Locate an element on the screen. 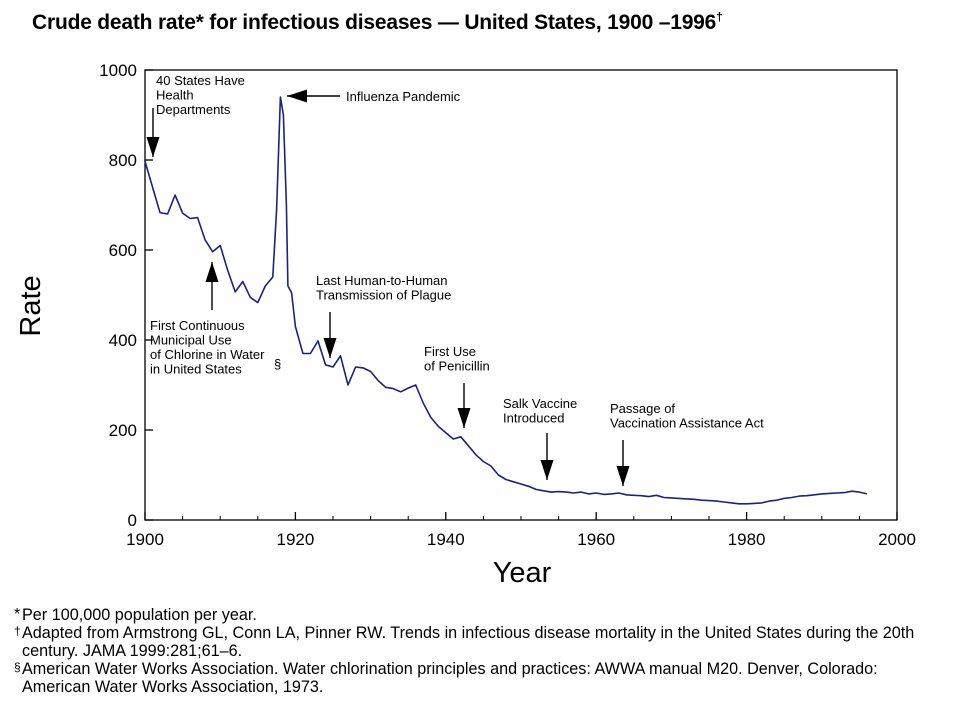 This screenshot has height=720, width=960. annotation-text: Salk Vaccine is located at coordinates (540, 403).